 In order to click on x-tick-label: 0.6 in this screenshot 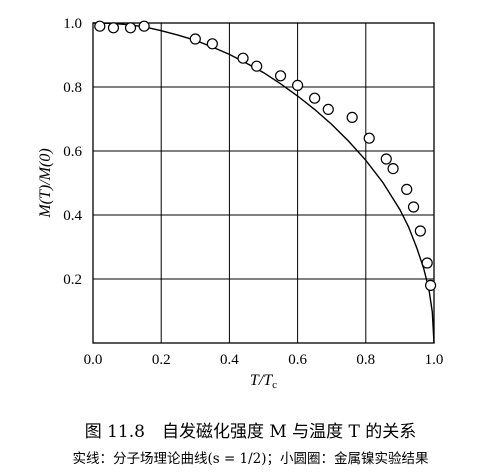, I will do `click(297, 360)`.